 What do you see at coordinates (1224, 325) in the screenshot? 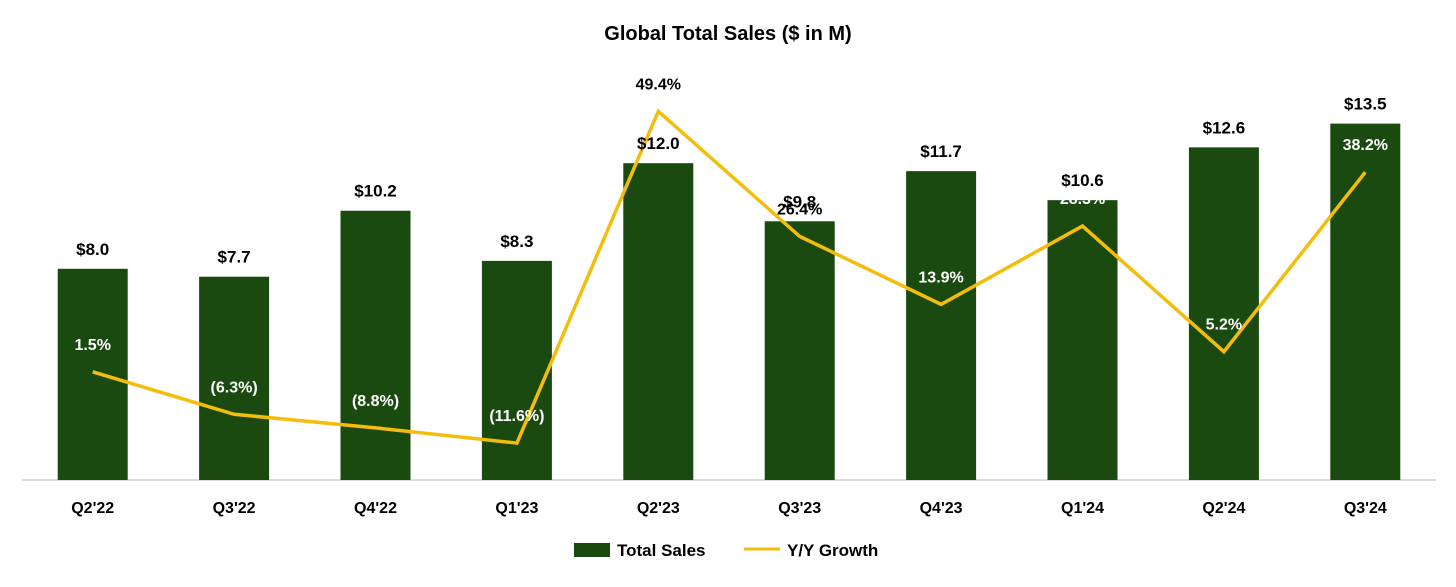
I see `yy-growth-label-8: 5.2%` at bounding box center [1224, 325].